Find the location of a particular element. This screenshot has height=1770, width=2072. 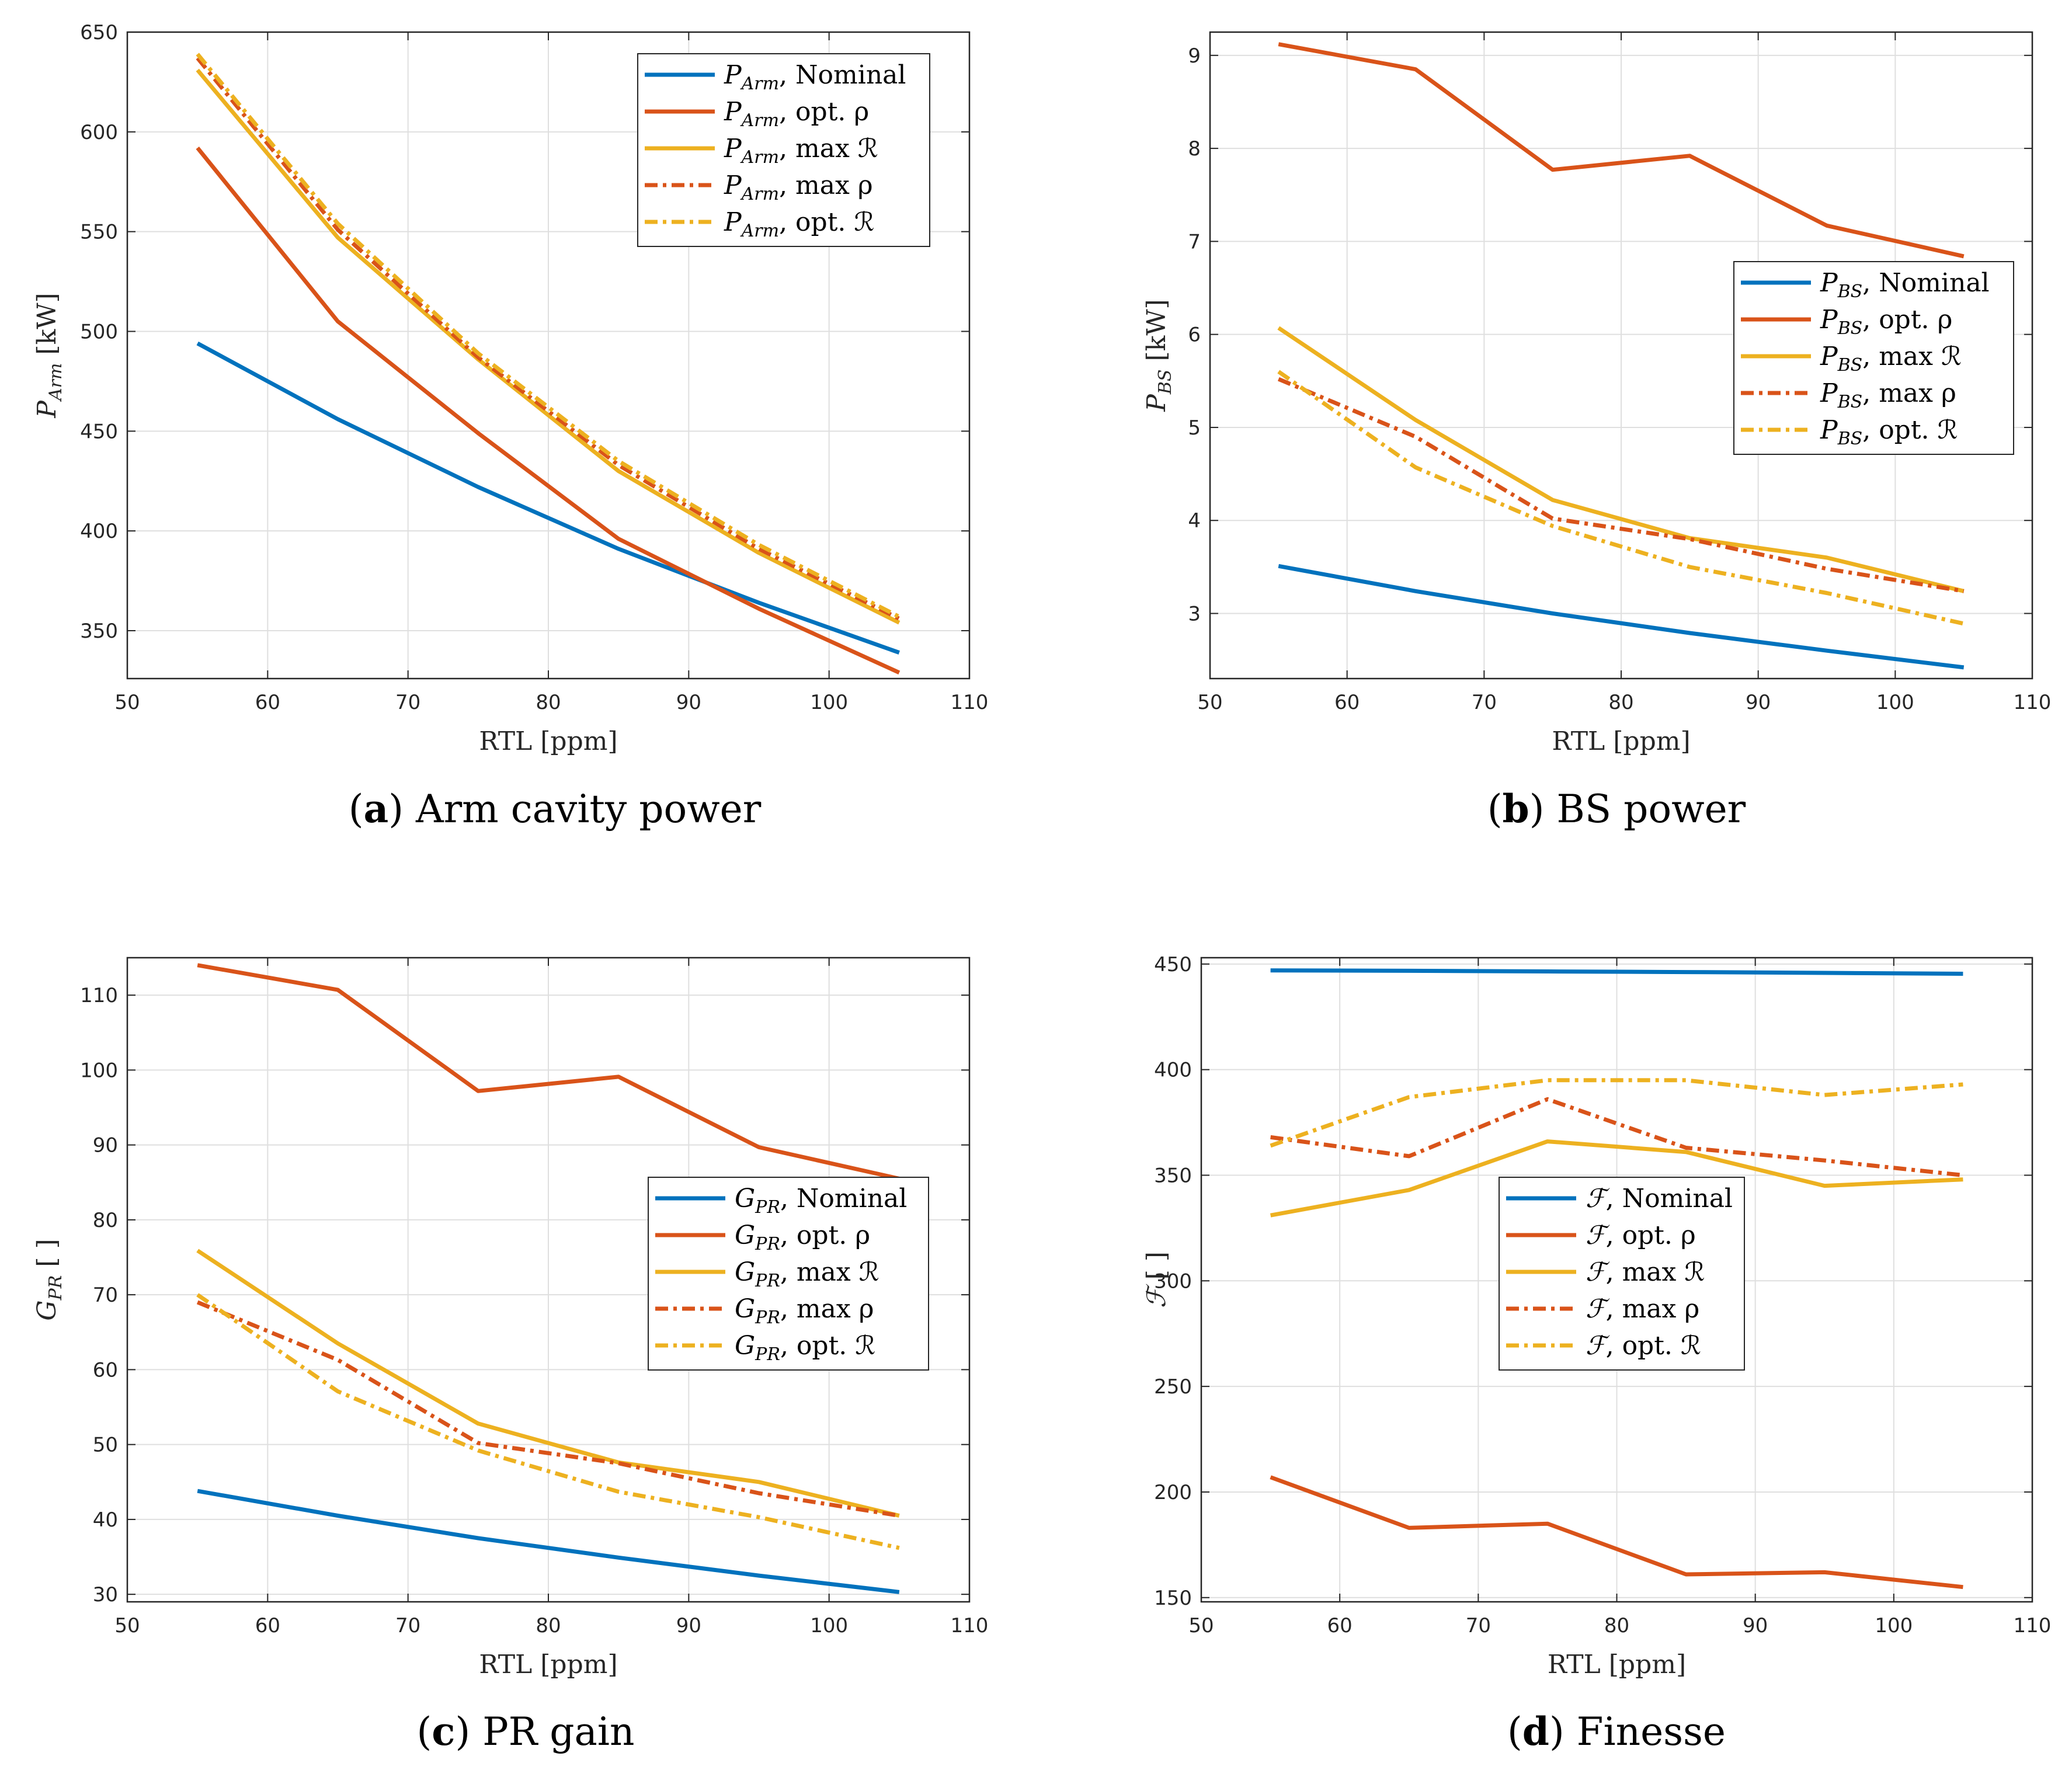

caption-text: Arm cavity power is located at coordinates (588, 809).